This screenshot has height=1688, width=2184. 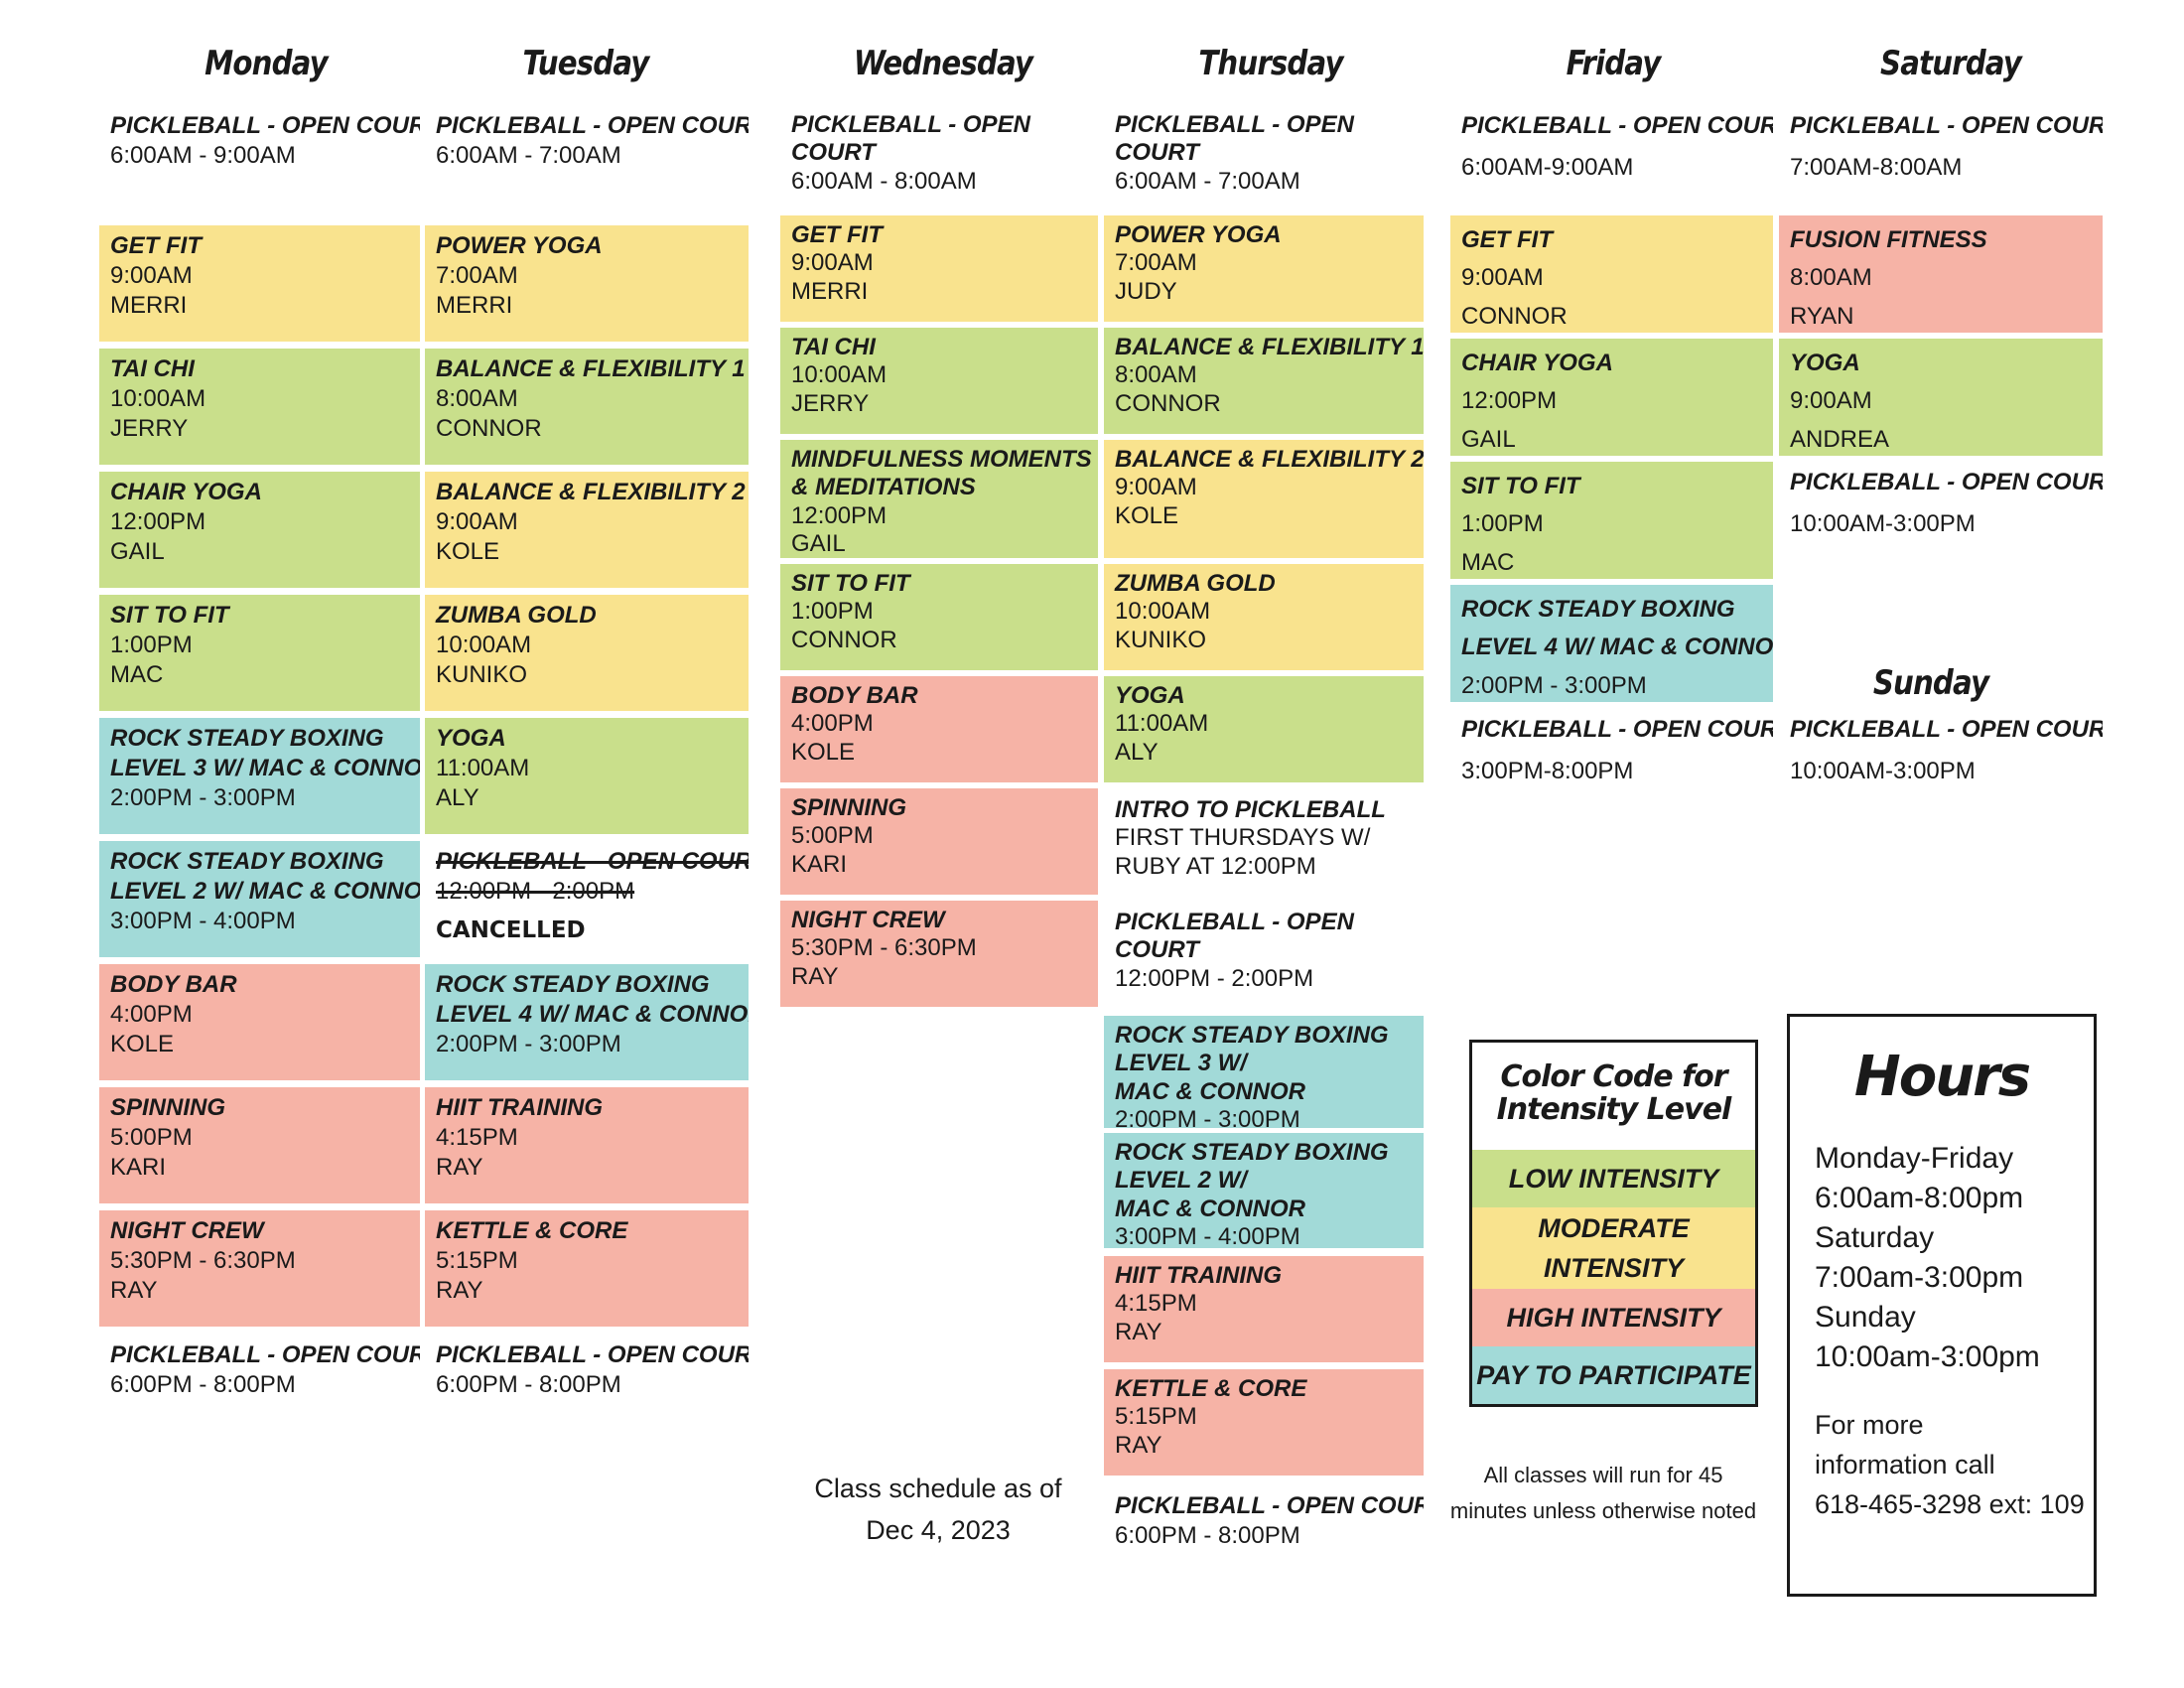 I want to click on class-block: SPINNING 5:00PM KARI, so click(x=939, y=841).